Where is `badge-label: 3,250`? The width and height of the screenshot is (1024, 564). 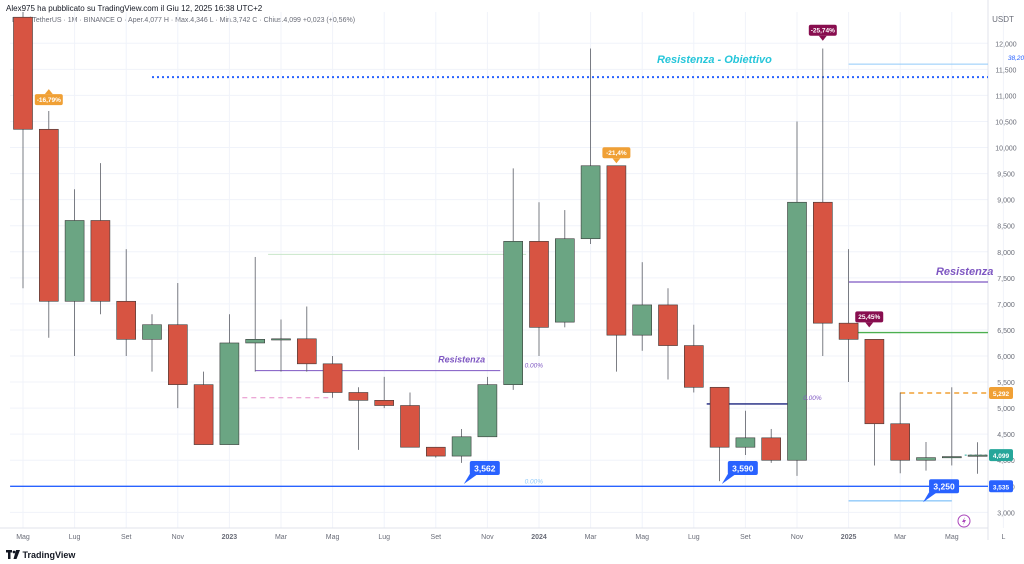
badge-label: 3,250 is located at coordinates (944, 487).